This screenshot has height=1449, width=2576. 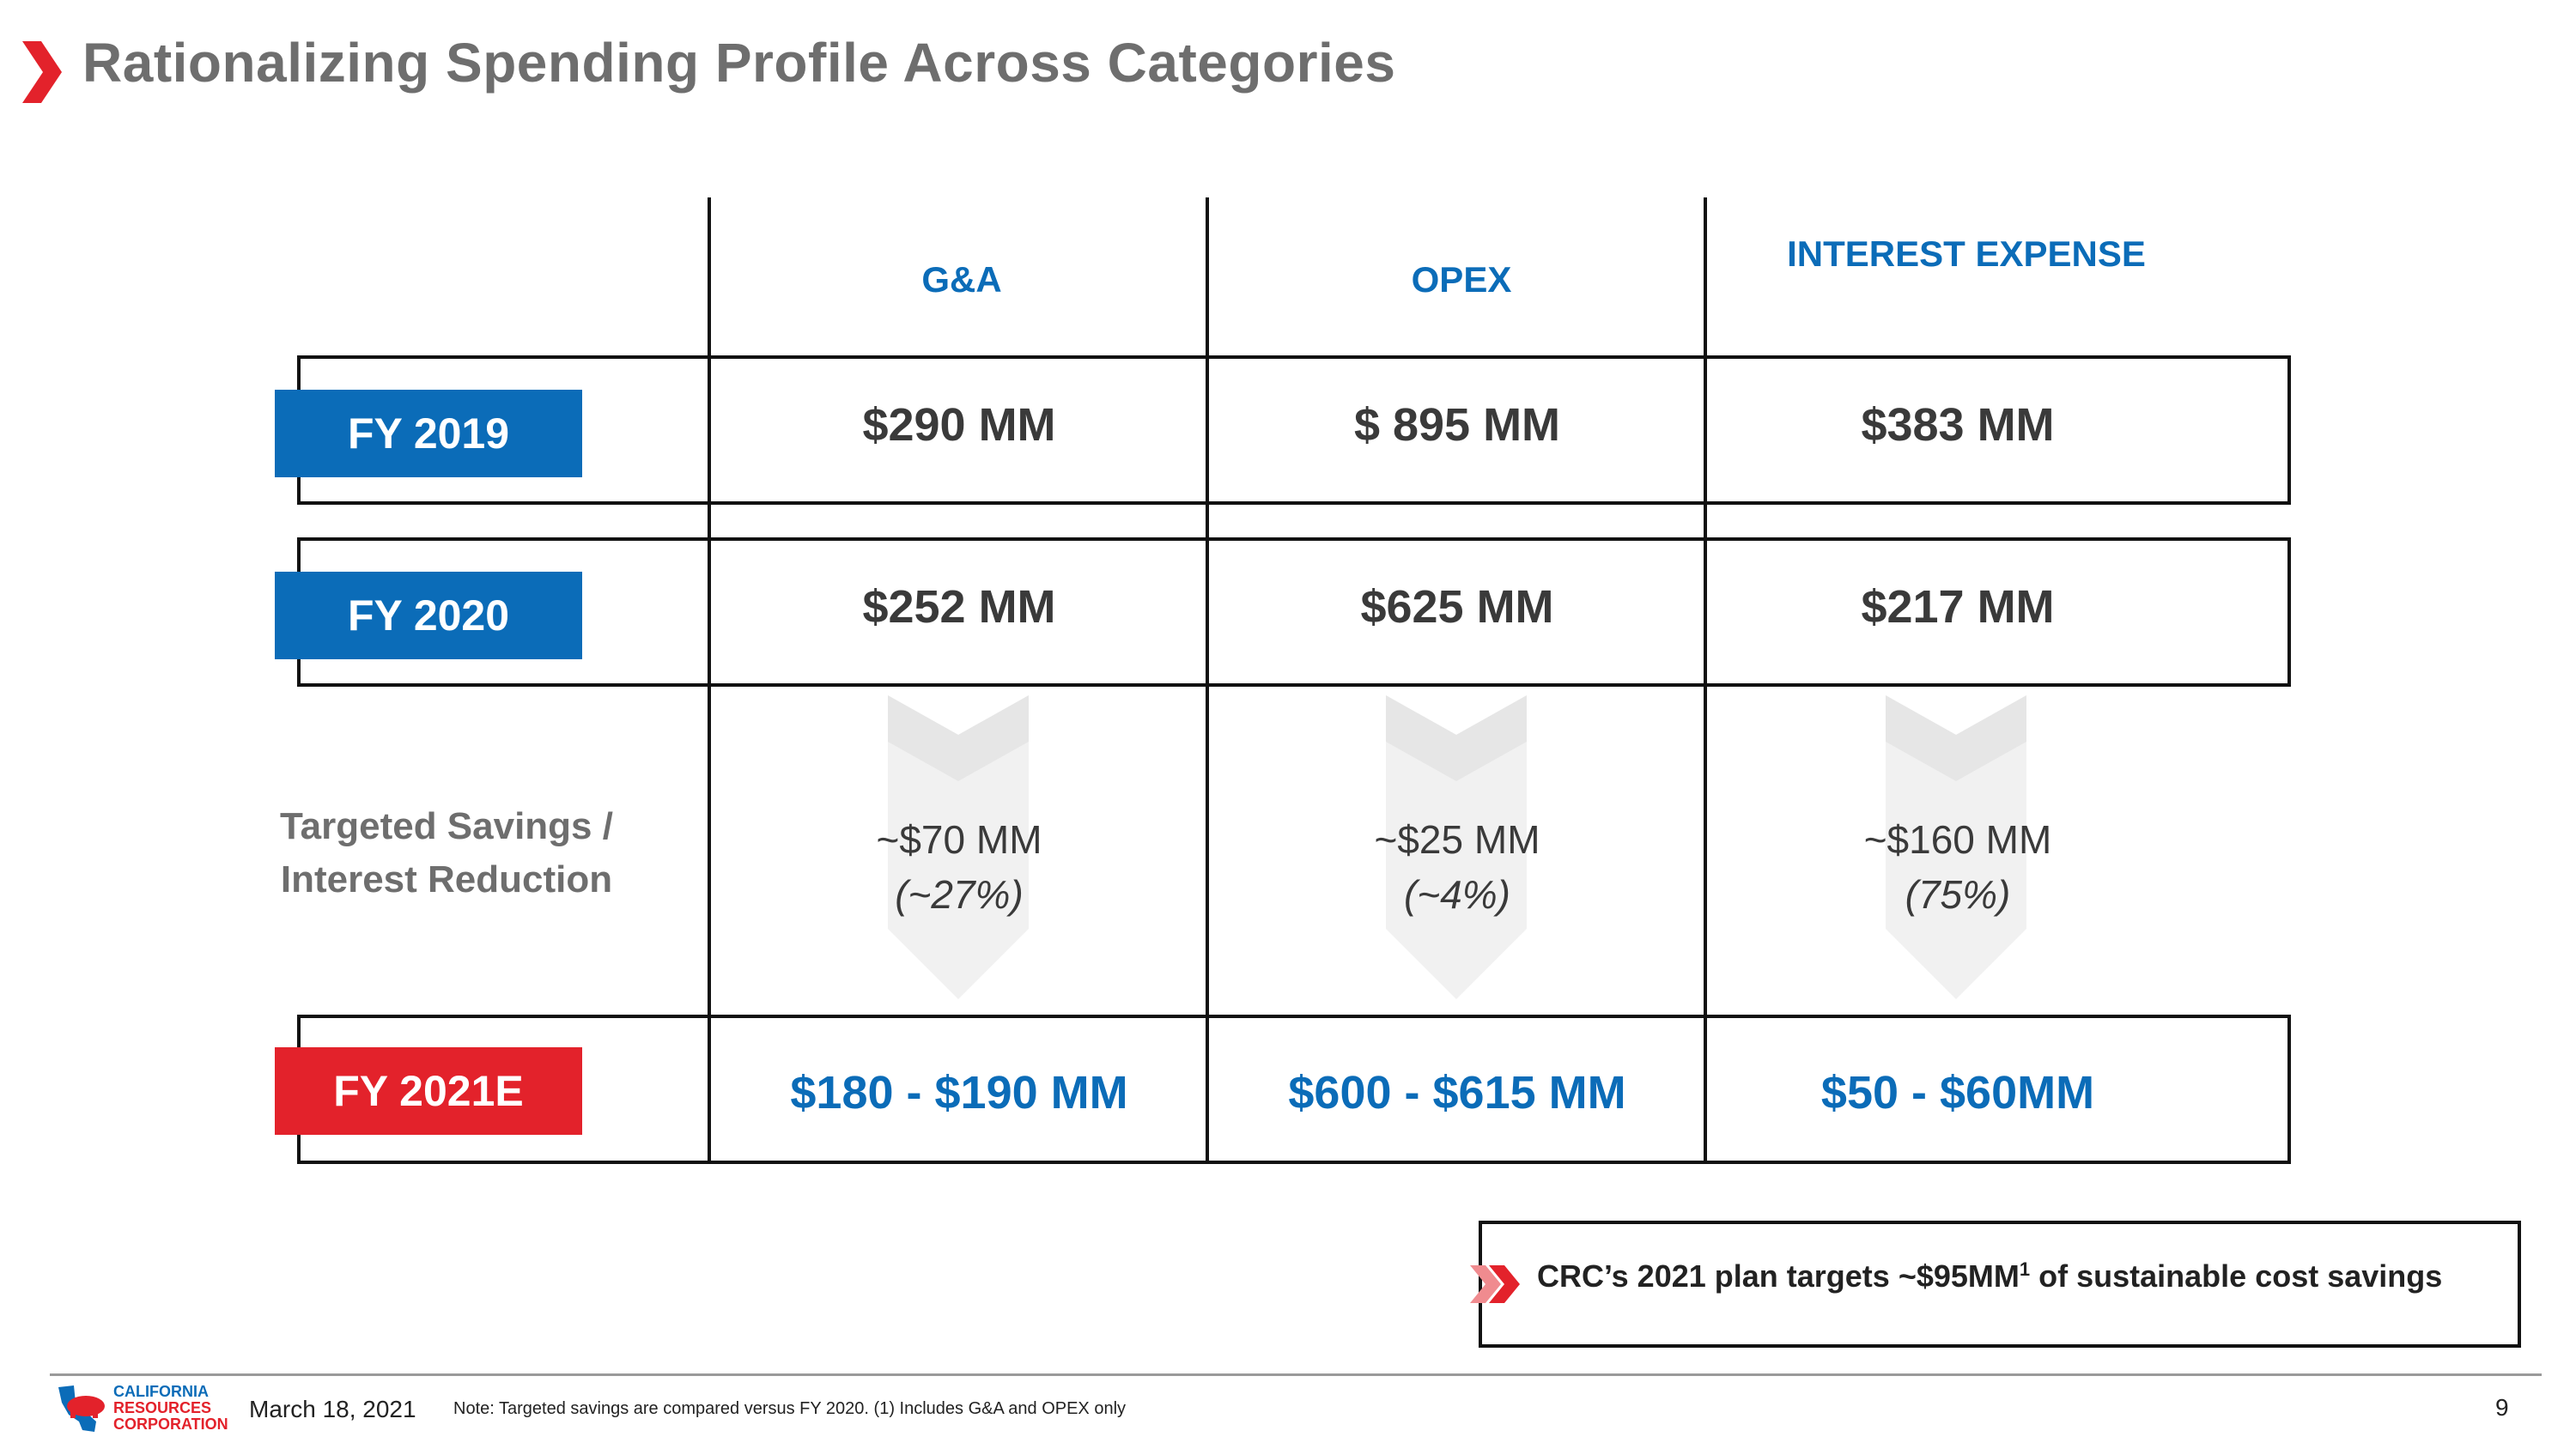 I want to click on value-fy2019-interest: $383 MM, so click(x=1958, y=425).